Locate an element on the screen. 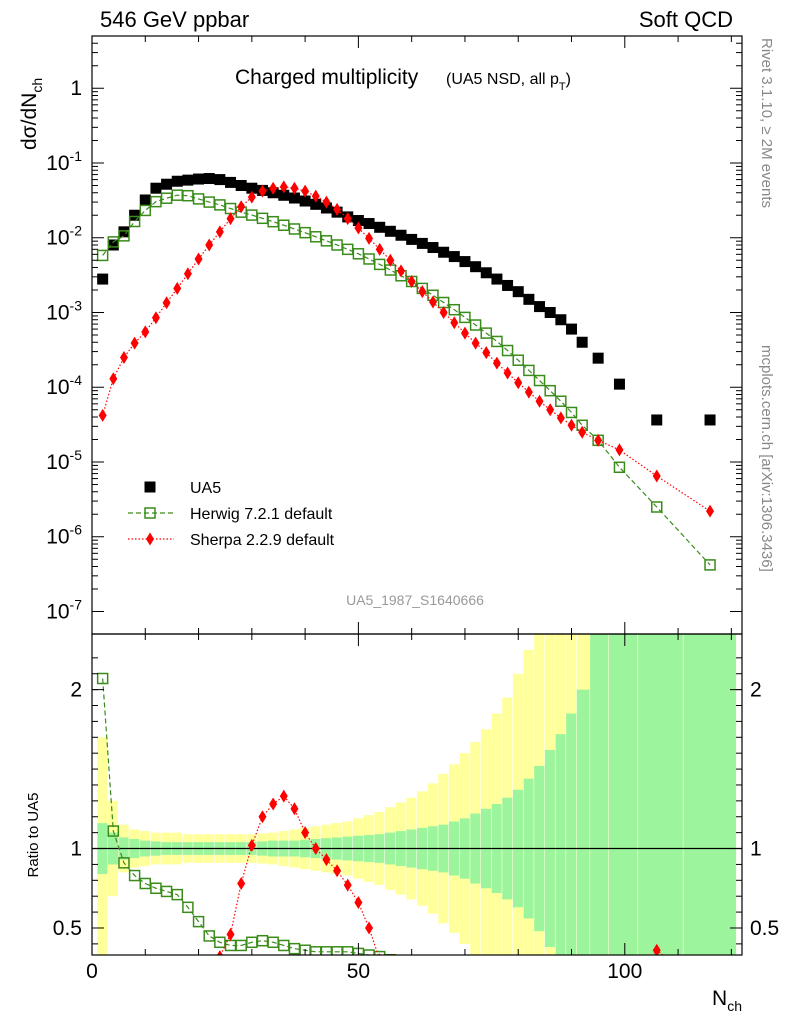 The height and width of the screenshot is (1024, 786). header-left: 546 GeV ppbar is located at coordinates (174, 19).